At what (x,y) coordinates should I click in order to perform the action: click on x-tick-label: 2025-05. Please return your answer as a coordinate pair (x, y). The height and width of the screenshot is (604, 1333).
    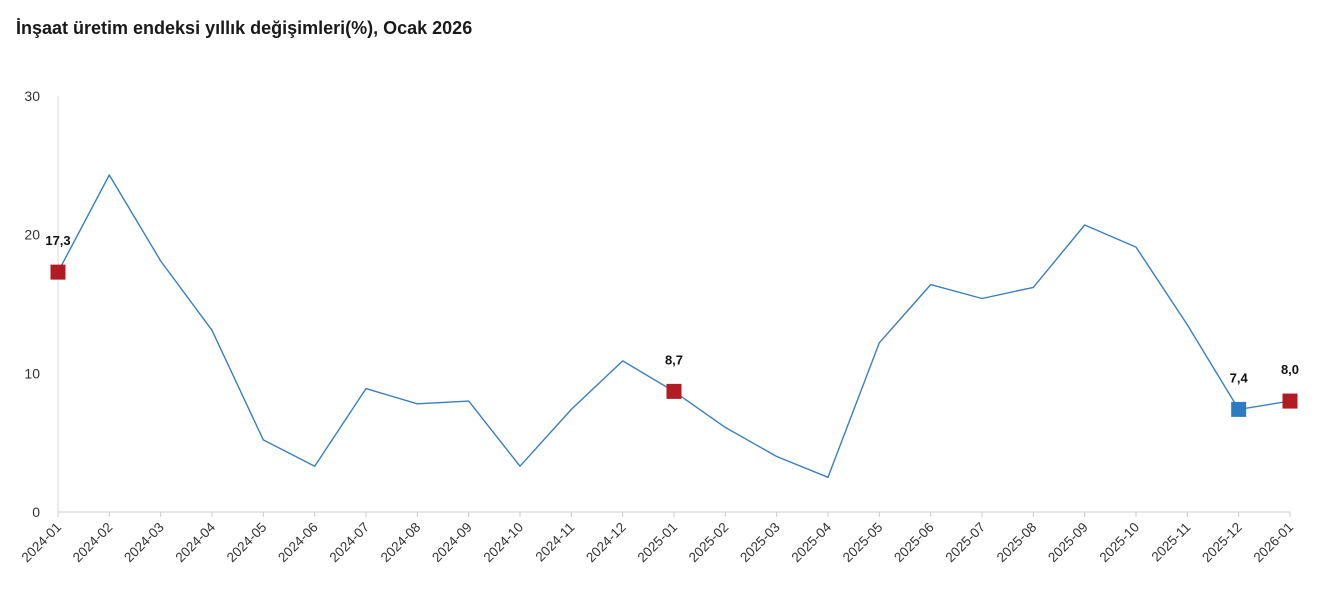
    Looking at the image, I should click on (863, 543).